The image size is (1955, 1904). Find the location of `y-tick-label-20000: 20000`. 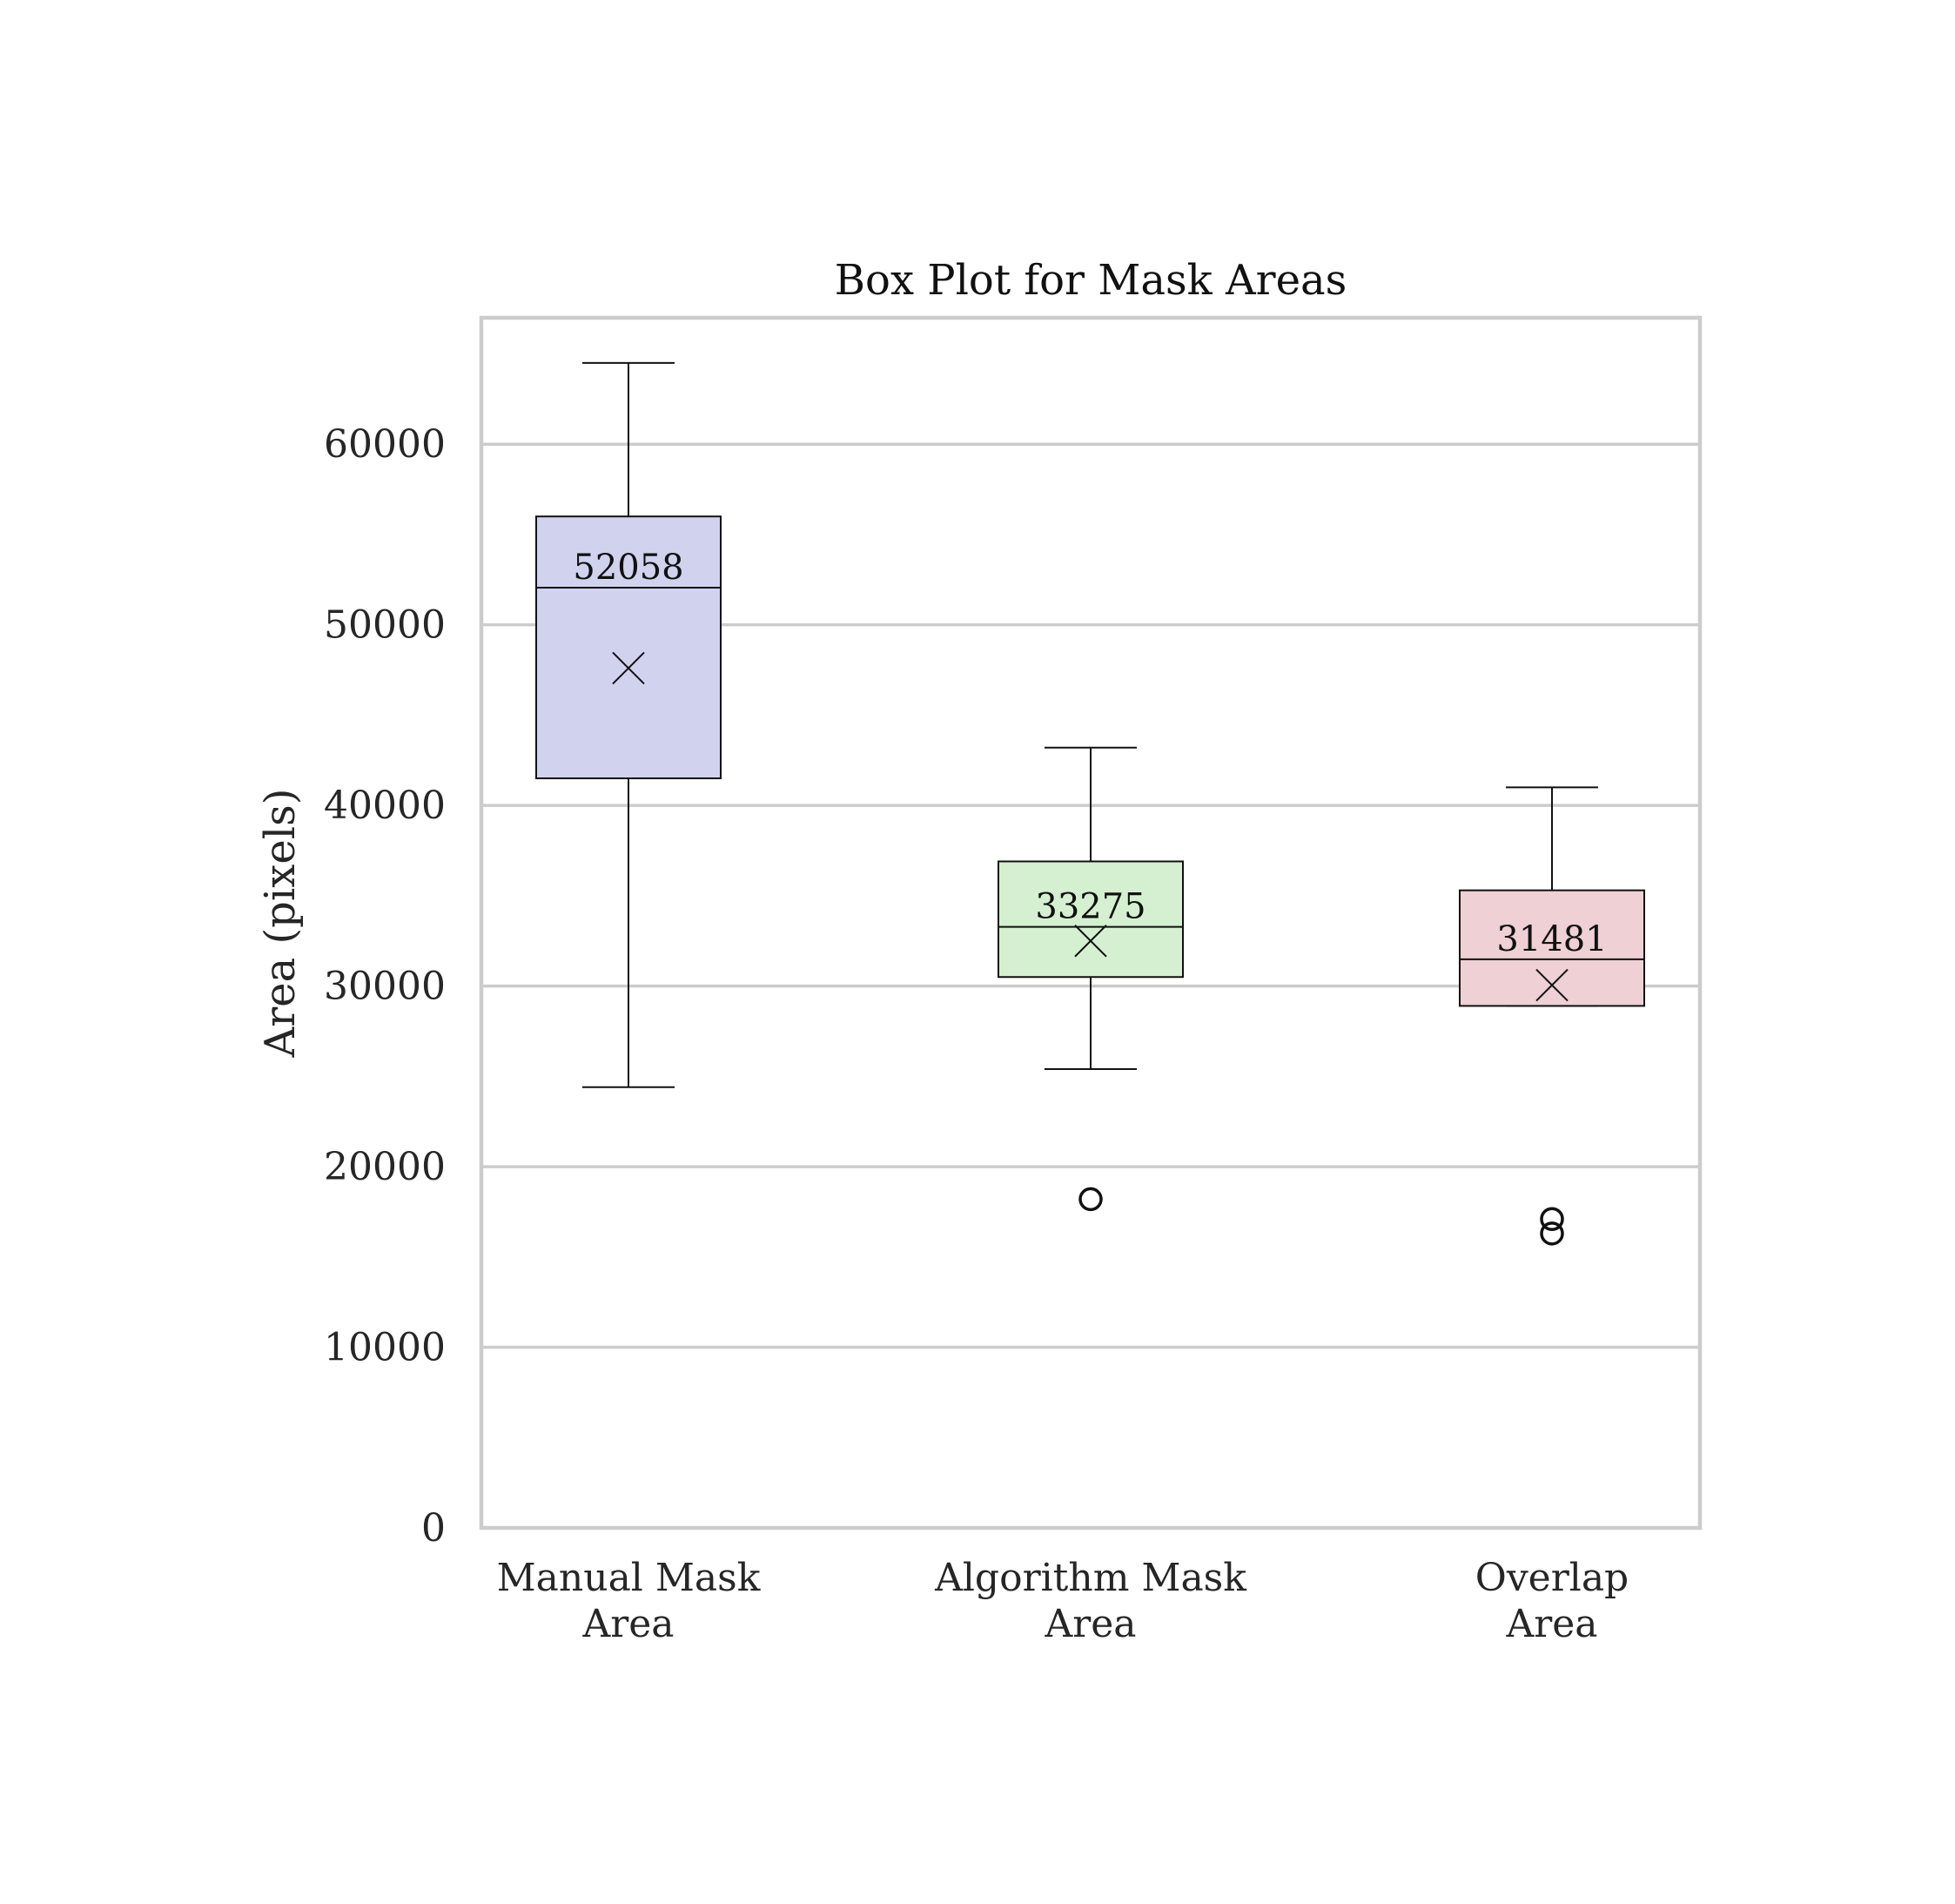

y-tick-label-20000: 20000 is located at coordinates (385, 1167).